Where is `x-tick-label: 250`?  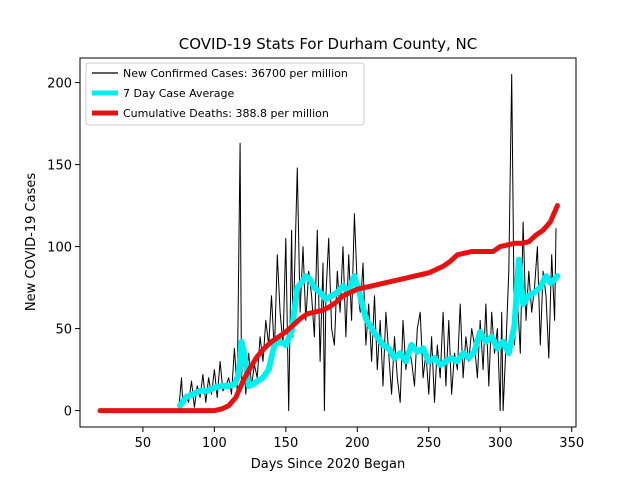
x-tick-label: 250 is located at coordinates (428, 443).